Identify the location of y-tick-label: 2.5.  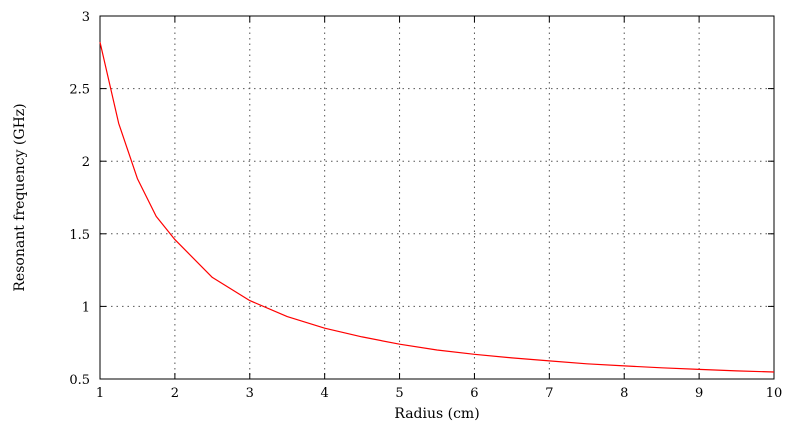
(79, 90).